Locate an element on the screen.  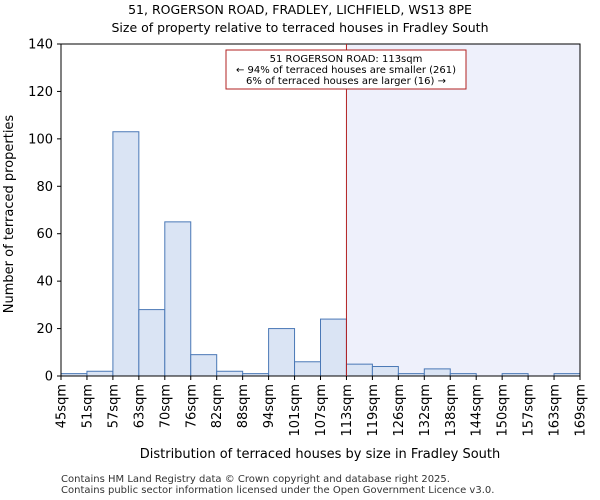
x-tick-label: 126sqm is located at coordinates (399, 410).